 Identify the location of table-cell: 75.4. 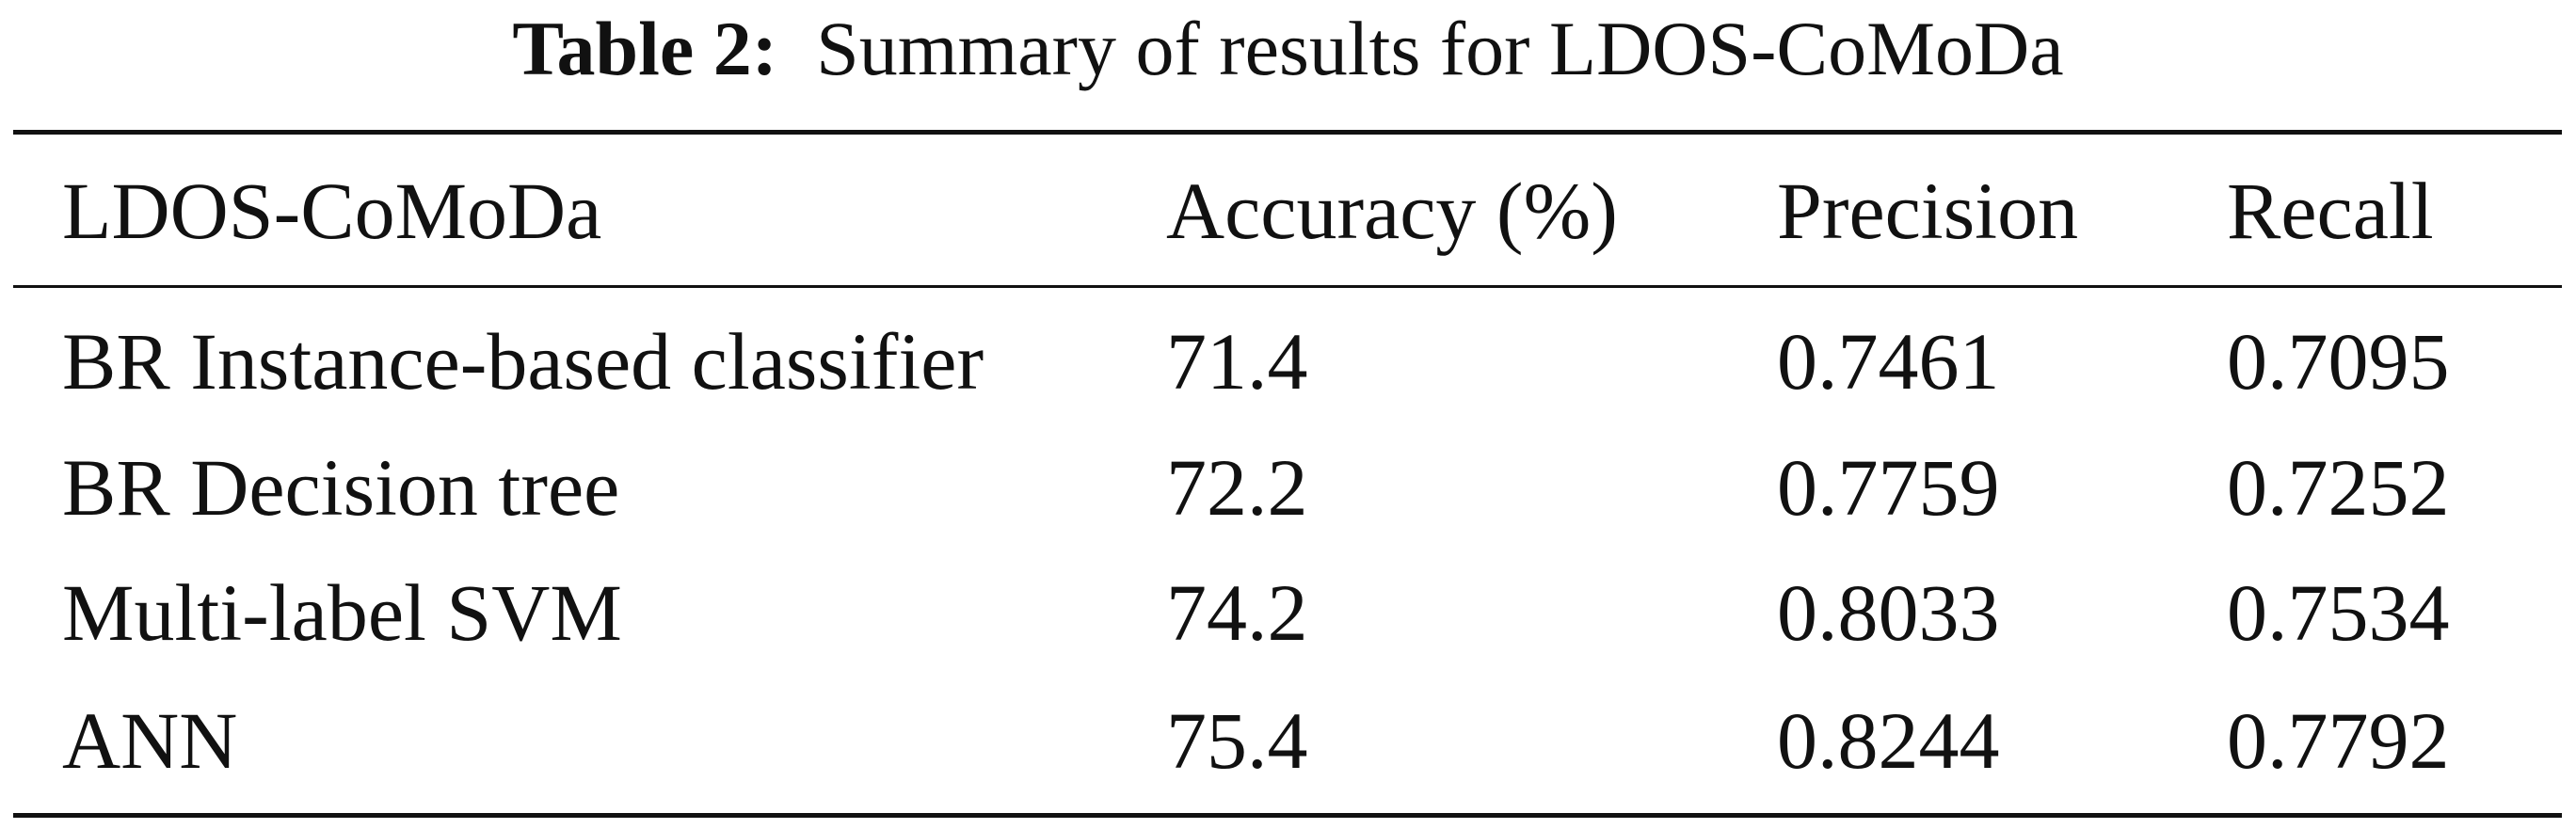
(1237, 741).